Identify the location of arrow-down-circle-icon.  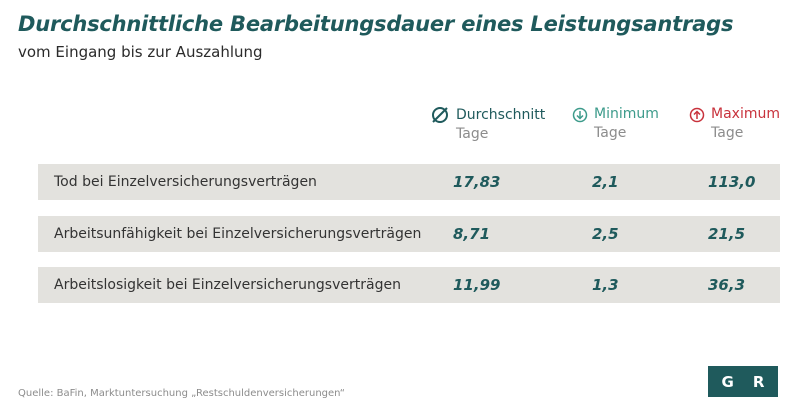
(580, 115).